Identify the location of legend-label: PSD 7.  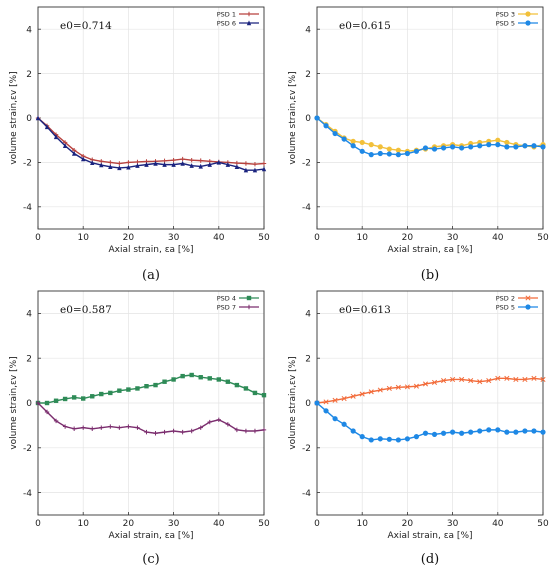
(226, 307).